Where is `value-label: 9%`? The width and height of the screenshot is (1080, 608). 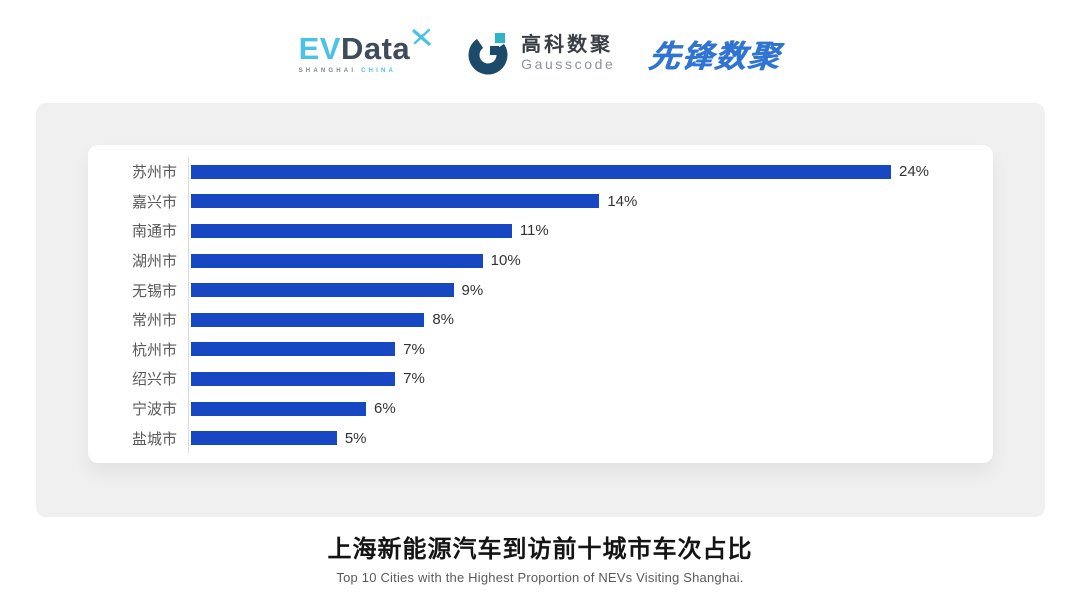 value-label: 9% is located at coordinates (472, 290).